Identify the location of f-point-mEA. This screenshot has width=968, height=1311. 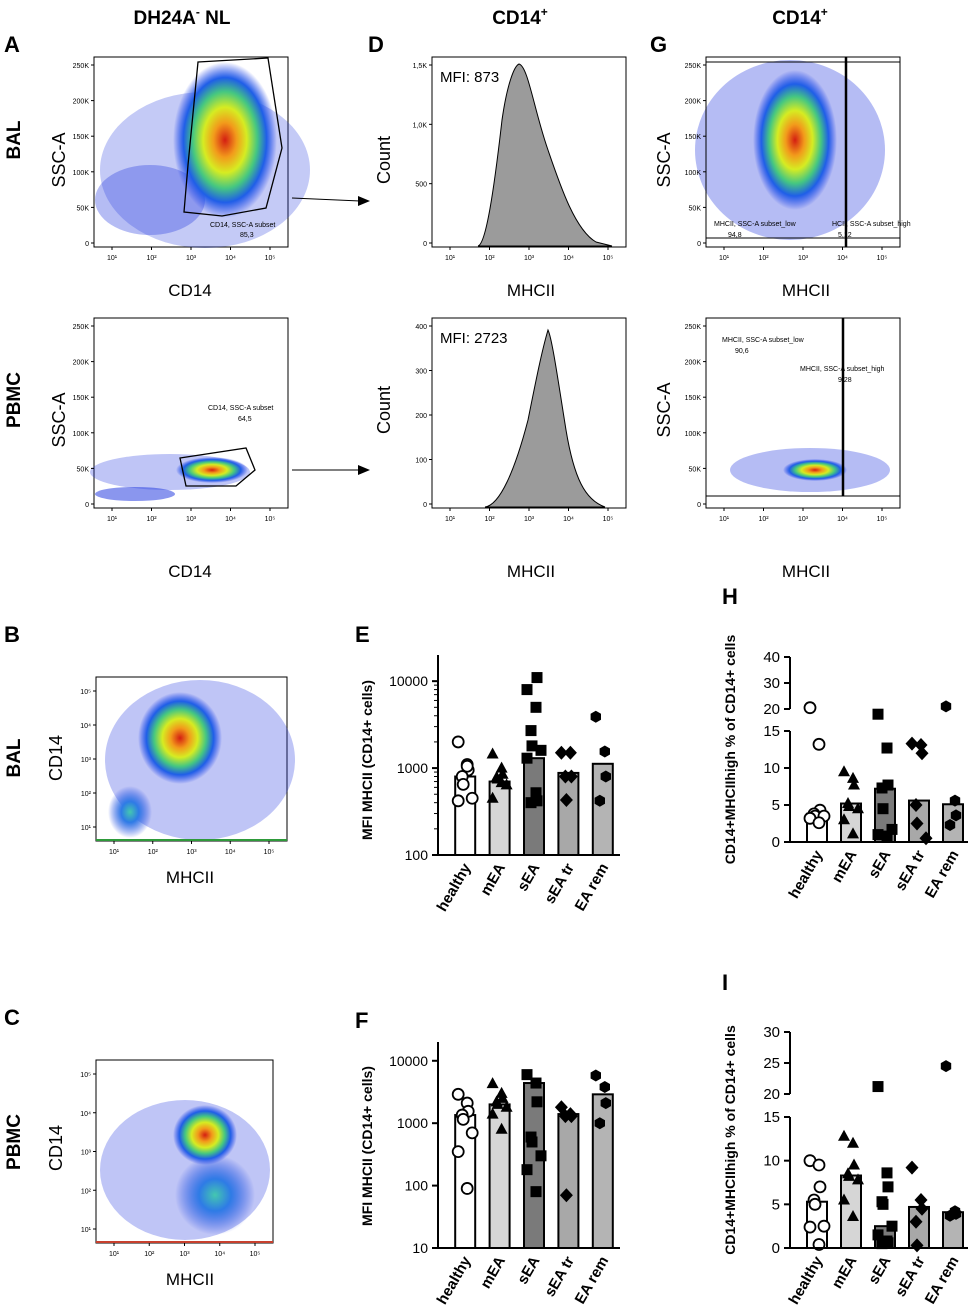
(492, 1083).